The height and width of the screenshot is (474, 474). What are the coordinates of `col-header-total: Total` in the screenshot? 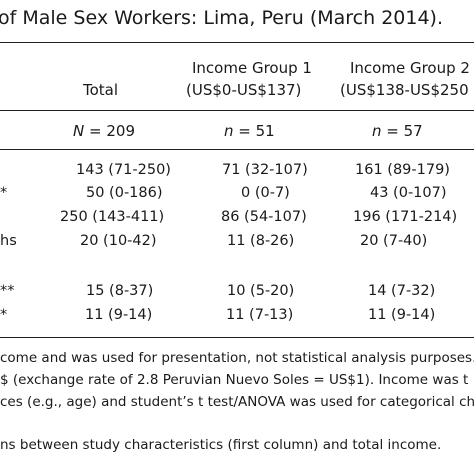 It's located at (101, 90).